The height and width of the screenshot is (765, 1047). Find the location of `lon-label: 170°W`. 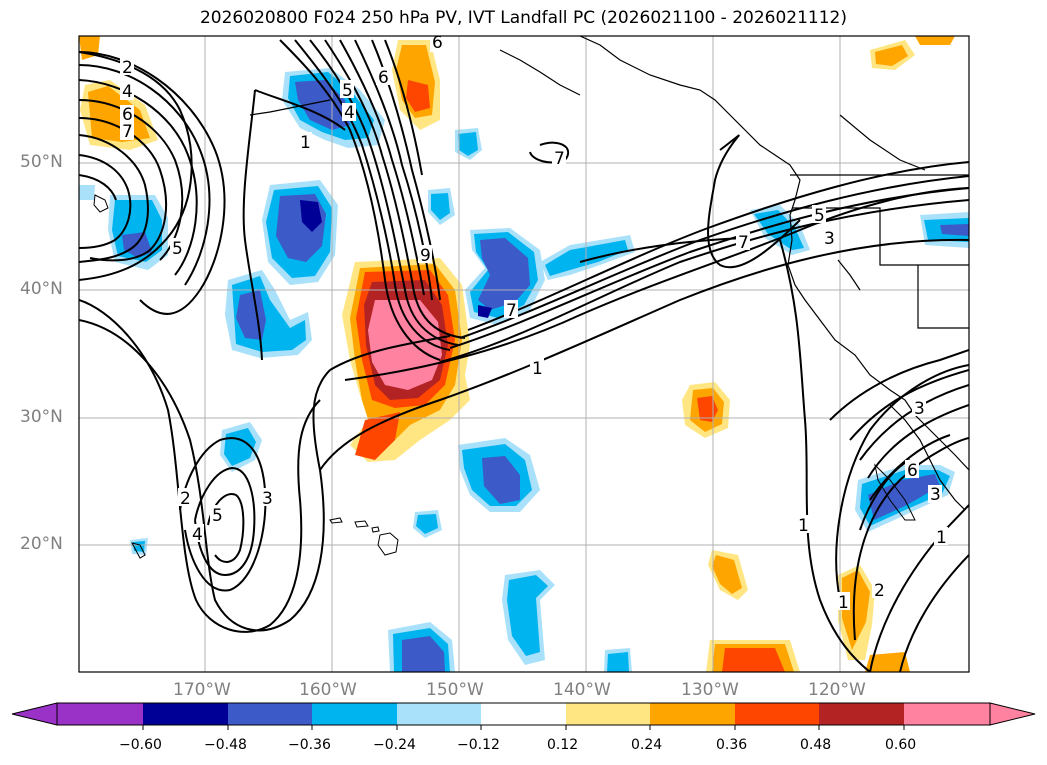

lon-label: 170°W is located at coordinates (202, 690).